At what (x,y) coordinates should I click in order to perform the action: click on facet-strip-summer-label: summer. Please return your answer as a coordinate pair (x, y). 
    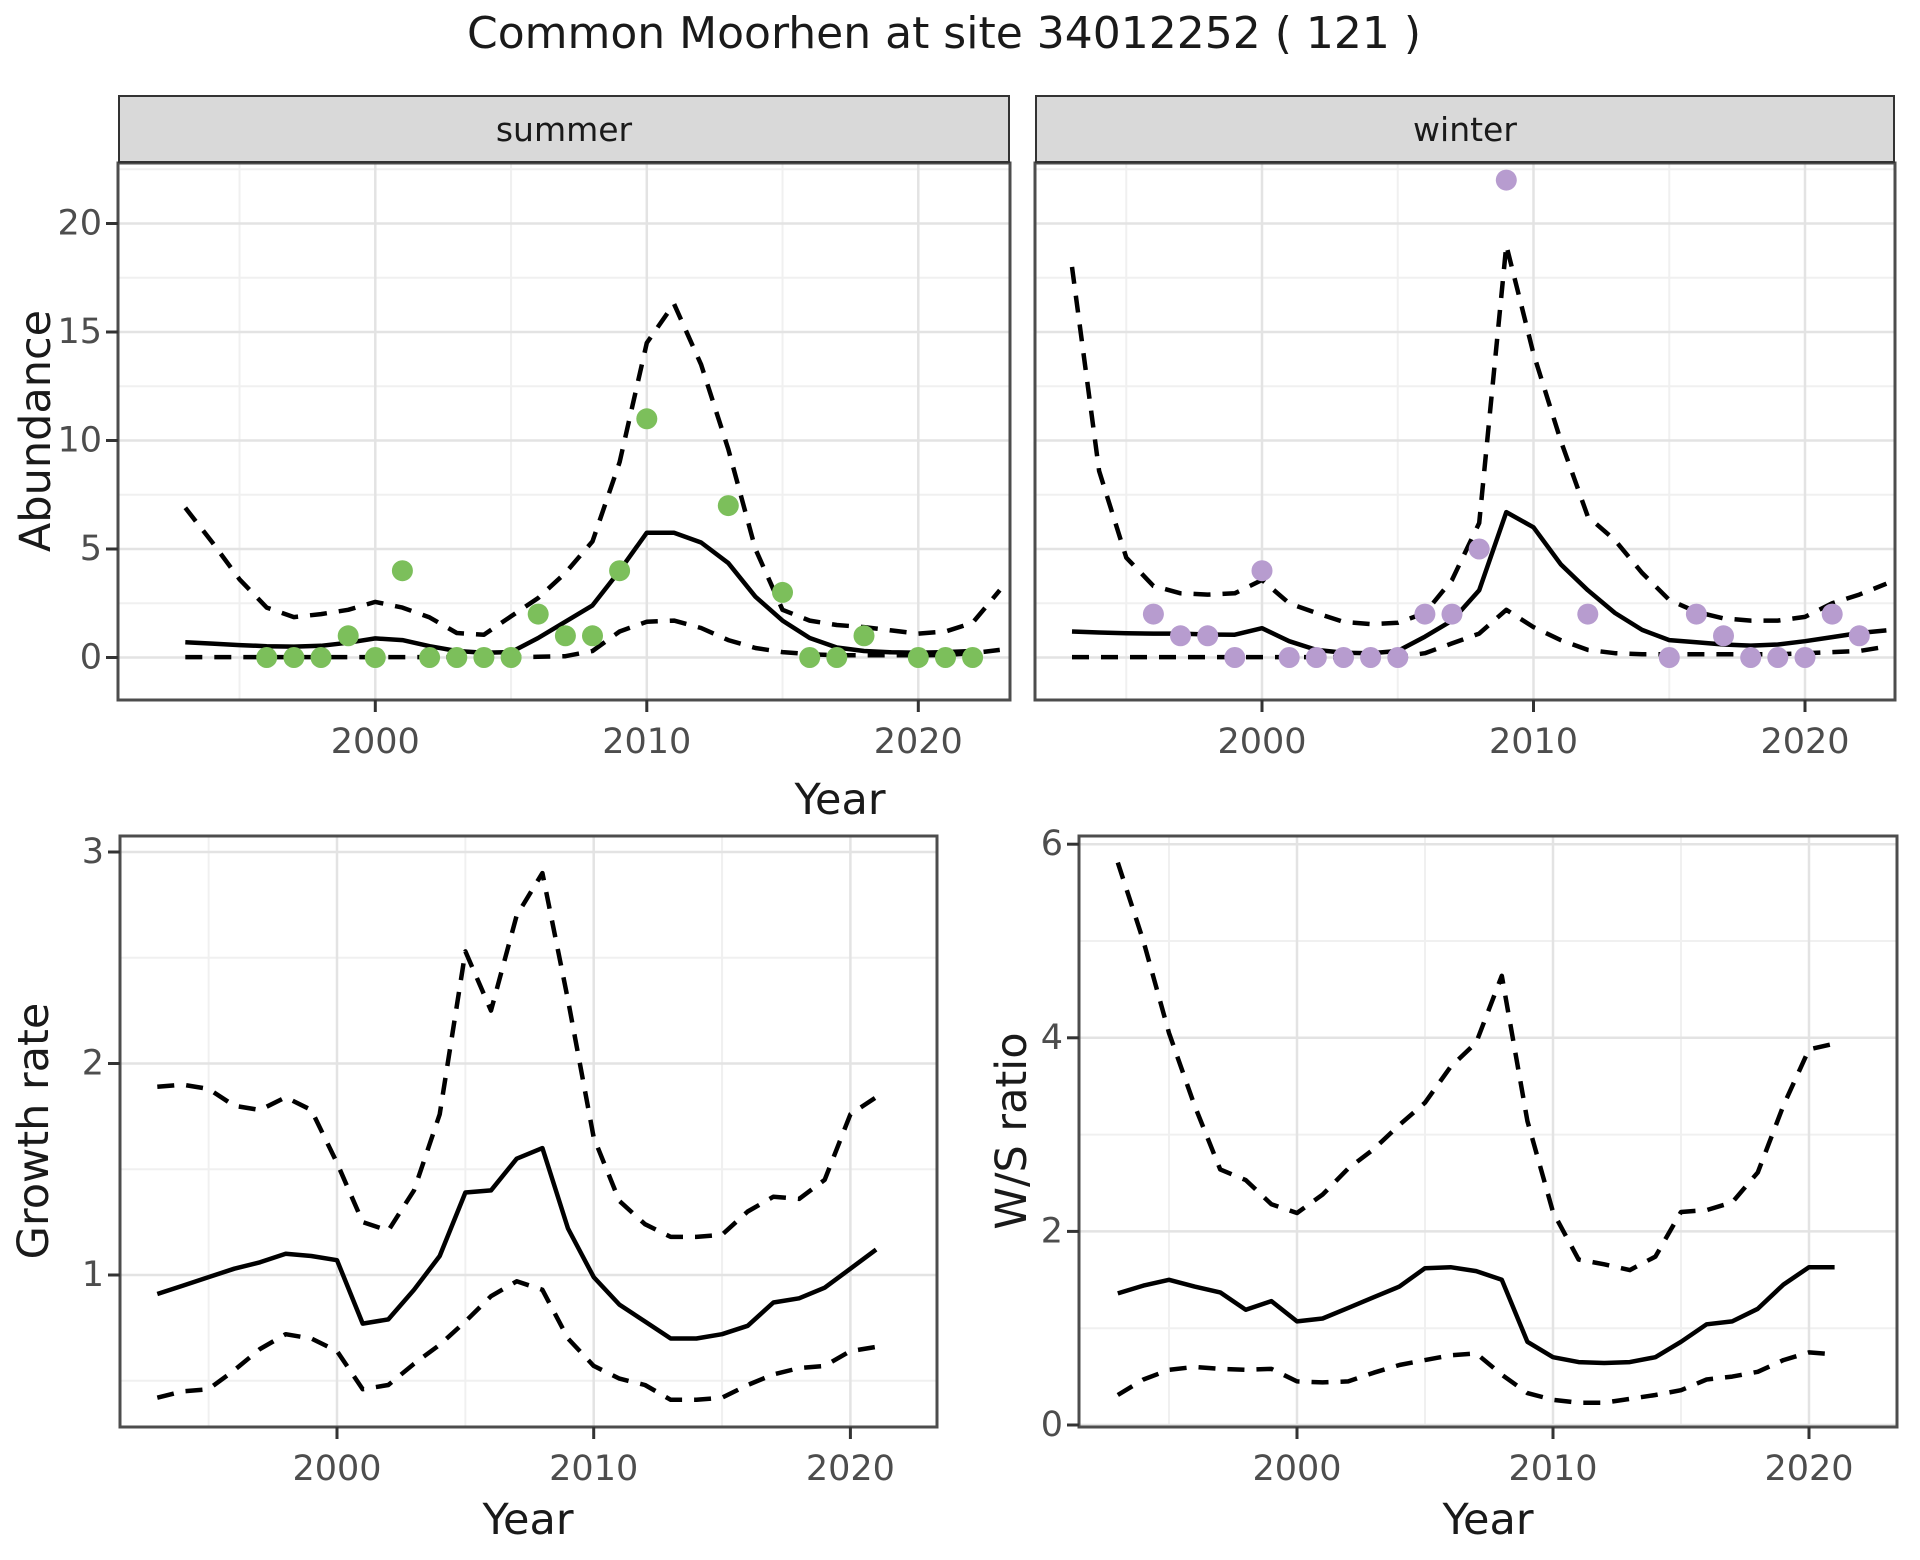
    Looking at the image, I should click on (564, 129).